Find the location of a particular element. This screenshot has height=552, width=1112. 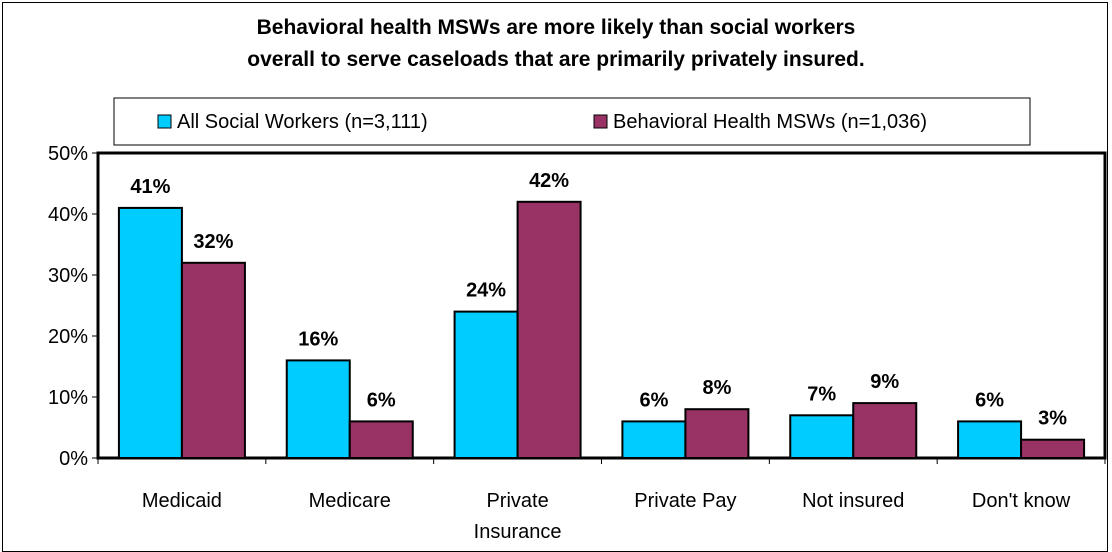

legend-swatch-behavioral-health-msws is located at coordinates (600, 121).